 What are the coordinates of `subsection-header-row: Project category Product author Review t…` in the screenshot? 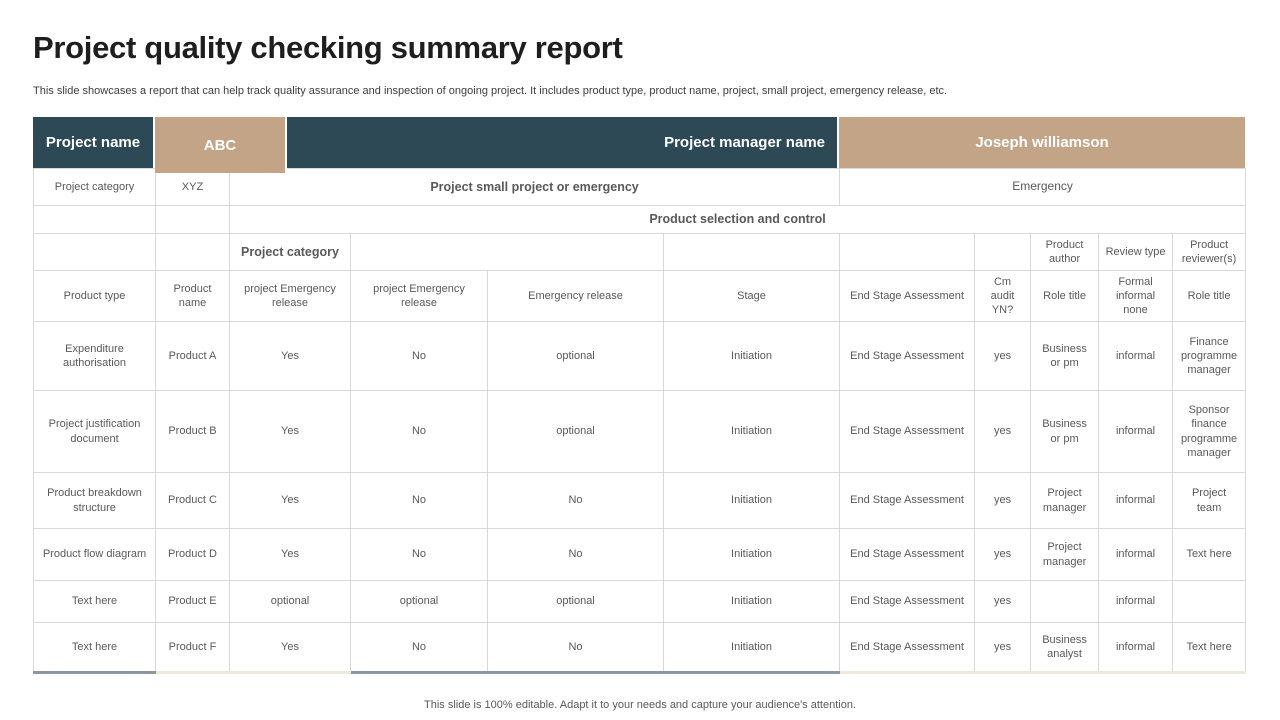 It's located at (640, 252).